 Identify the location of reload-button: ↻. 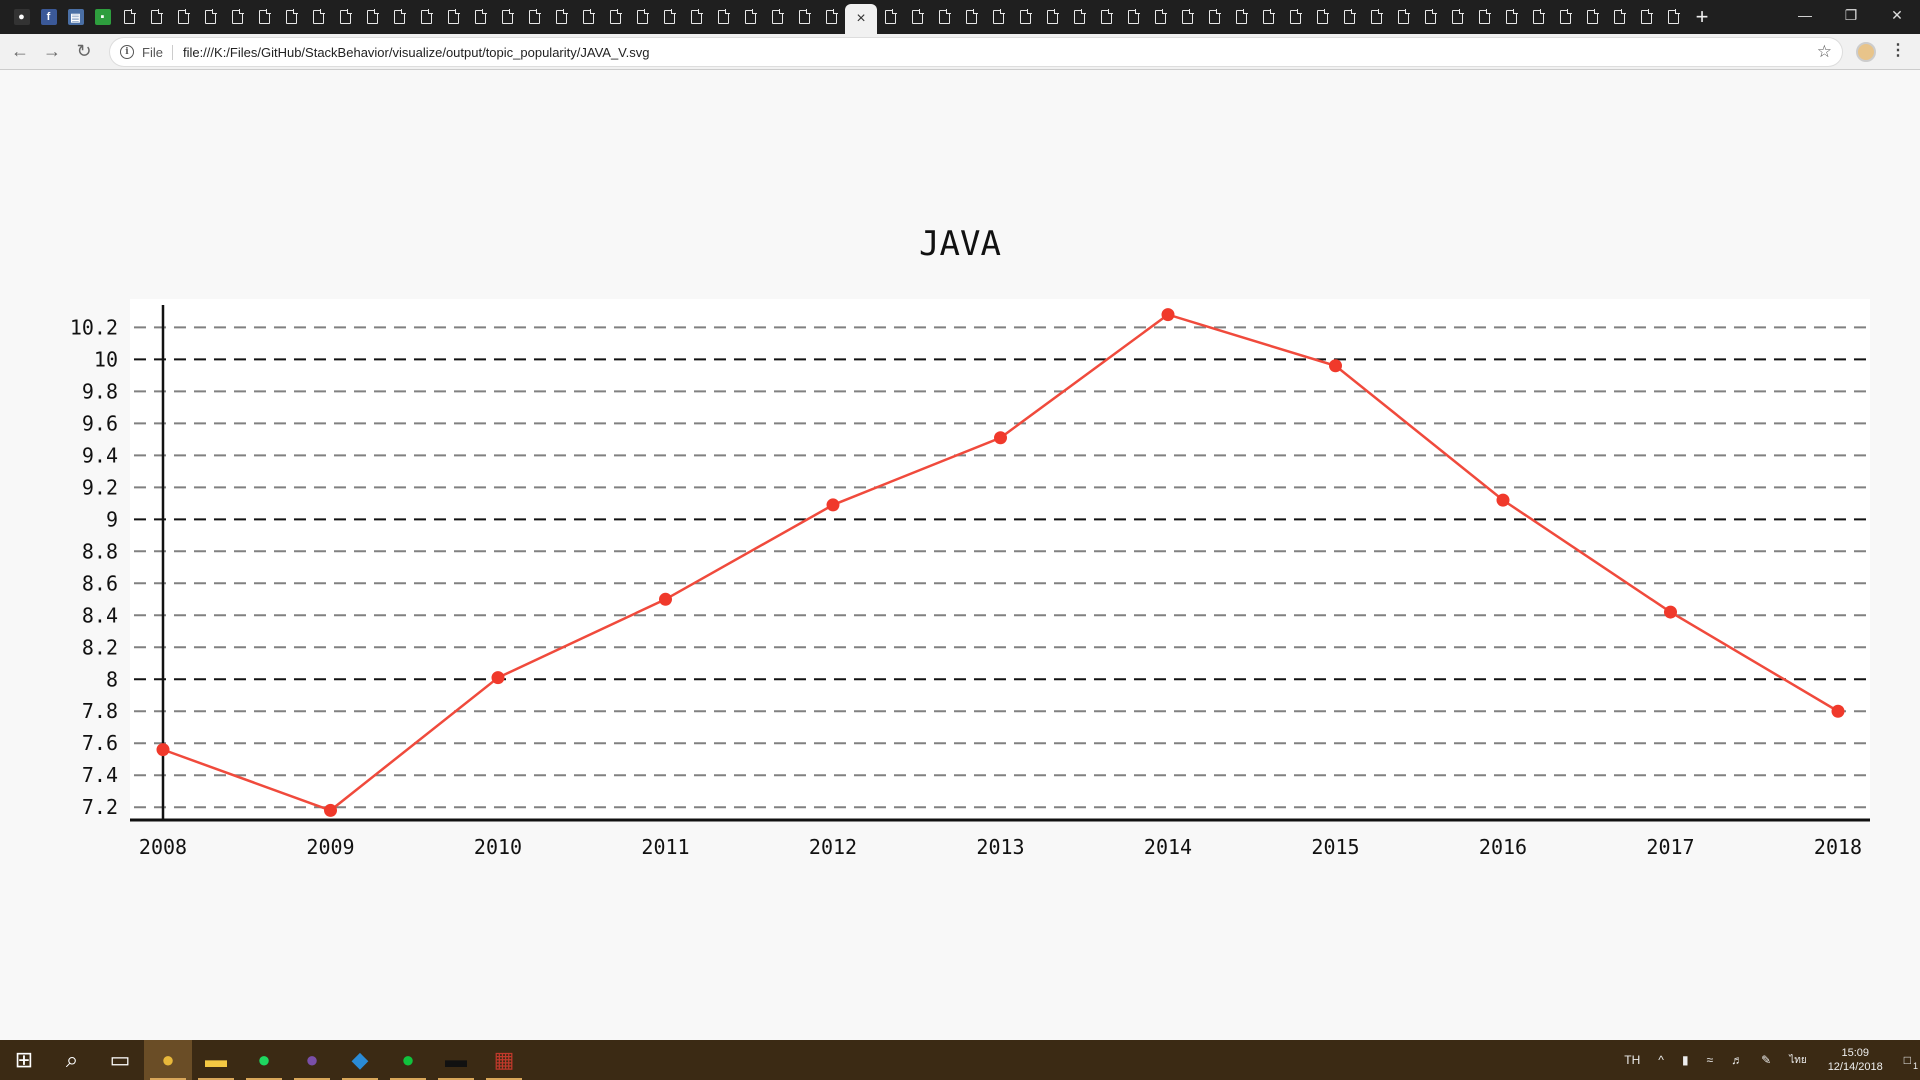
(84, 51).